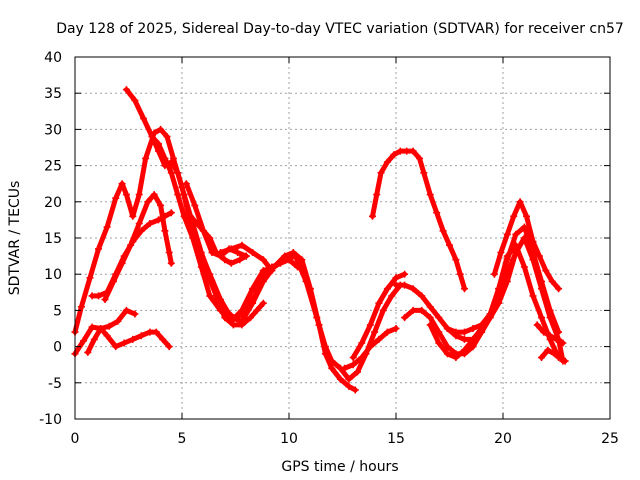 The width and height of the screenshot is (640, 480). Describe the element at coordinates (57, 348) in the screenshot. I see `y-tick-label: 0` at that location.